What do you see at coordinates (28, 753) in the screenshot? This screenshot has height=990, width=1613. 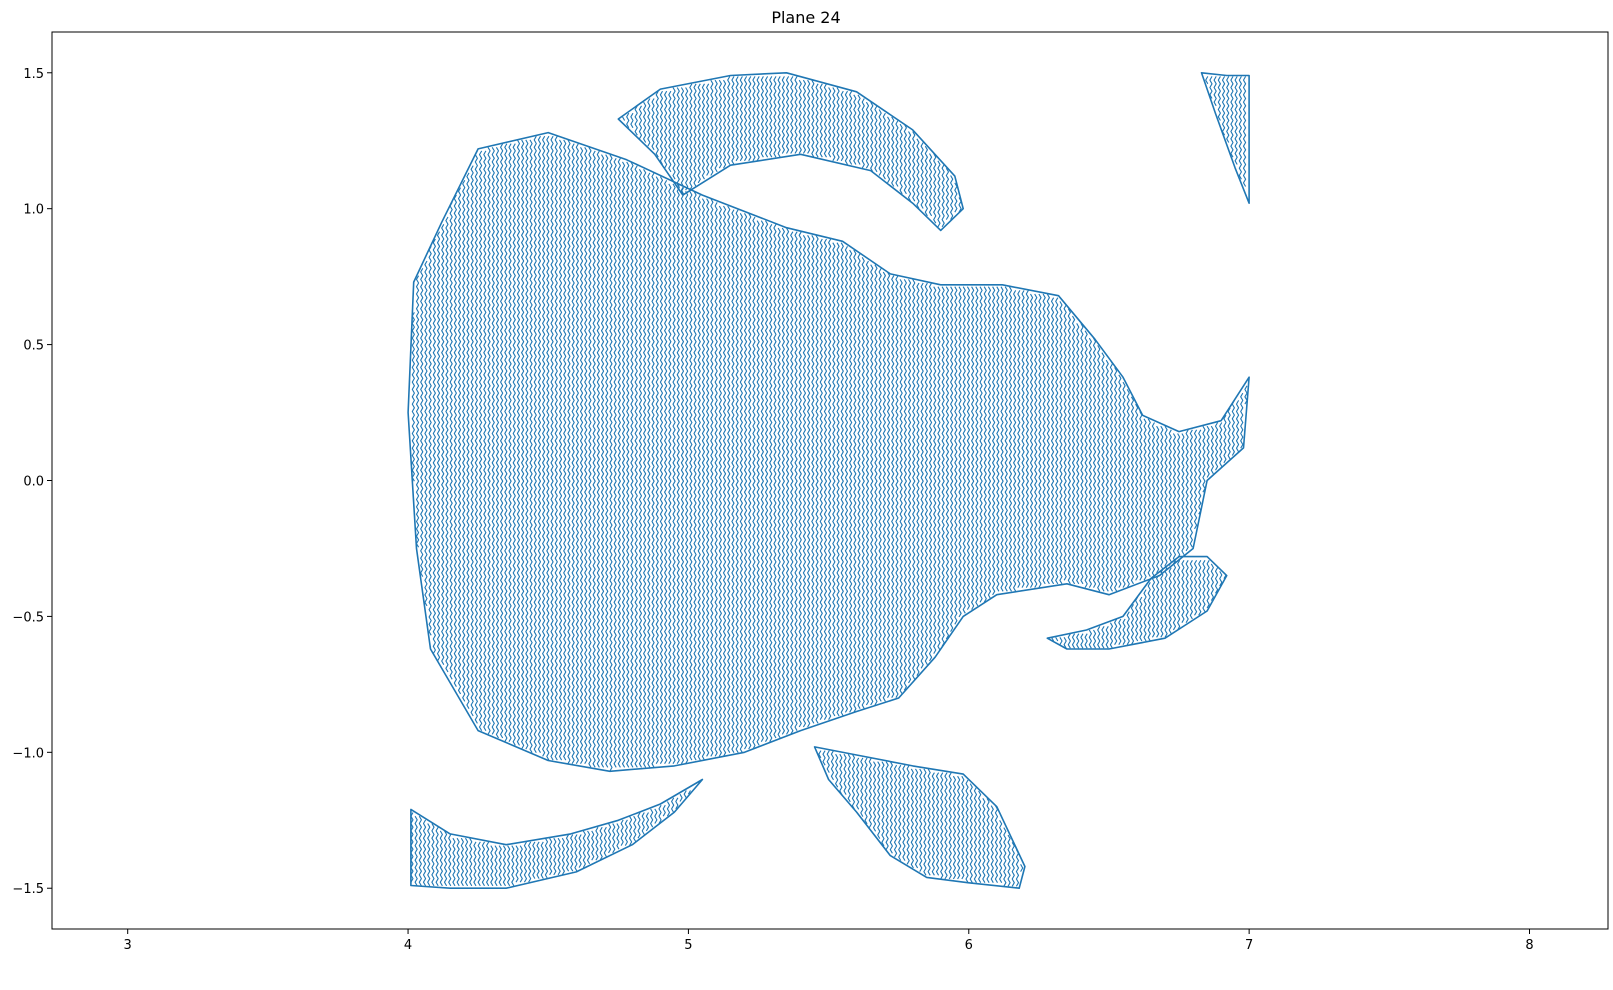 I see `y-tick-label: −1.0` at bounding box center [28, 753].